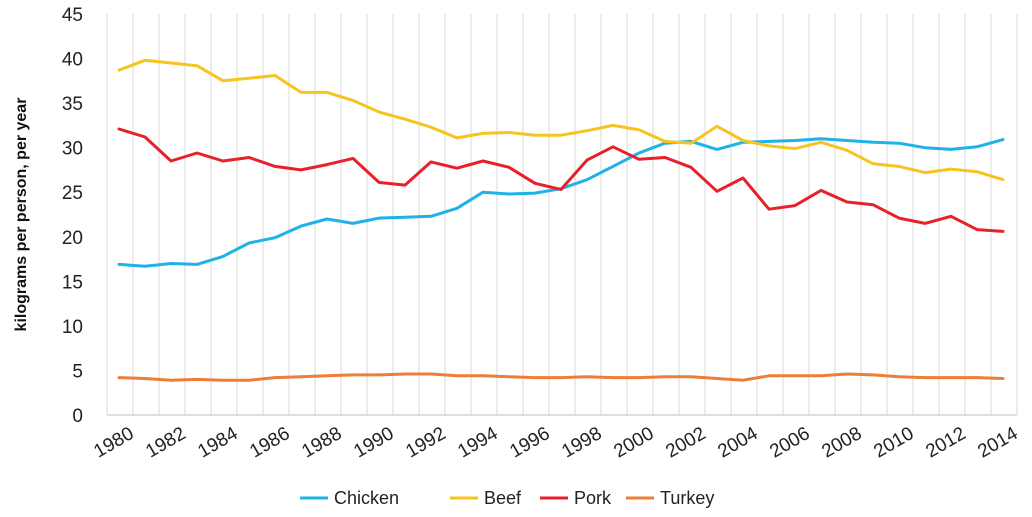  What do you see at coordinates (789, 442) in the screenshot?
I see `x-tick-label: 2006` at bounding box center [789, 442].